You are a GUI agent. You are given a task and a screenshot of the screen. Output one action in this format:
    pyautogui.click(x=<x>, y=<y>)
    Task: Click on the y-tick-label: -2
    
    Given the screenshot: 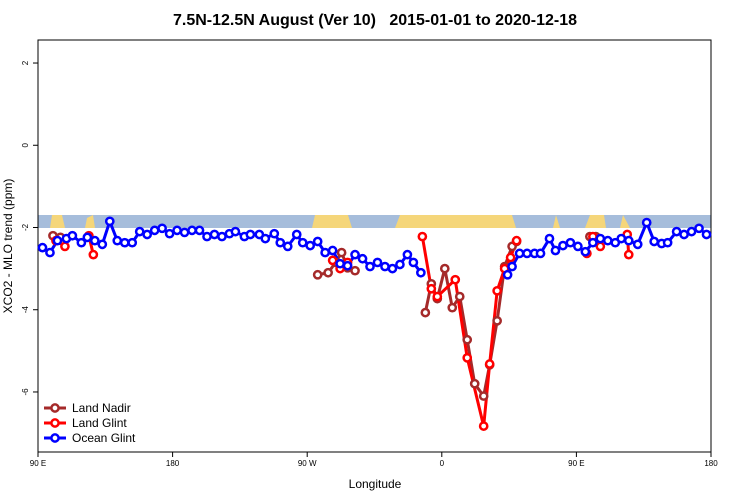 What is the action you would take?
    pyautogui.click(x=25, y=227)
    